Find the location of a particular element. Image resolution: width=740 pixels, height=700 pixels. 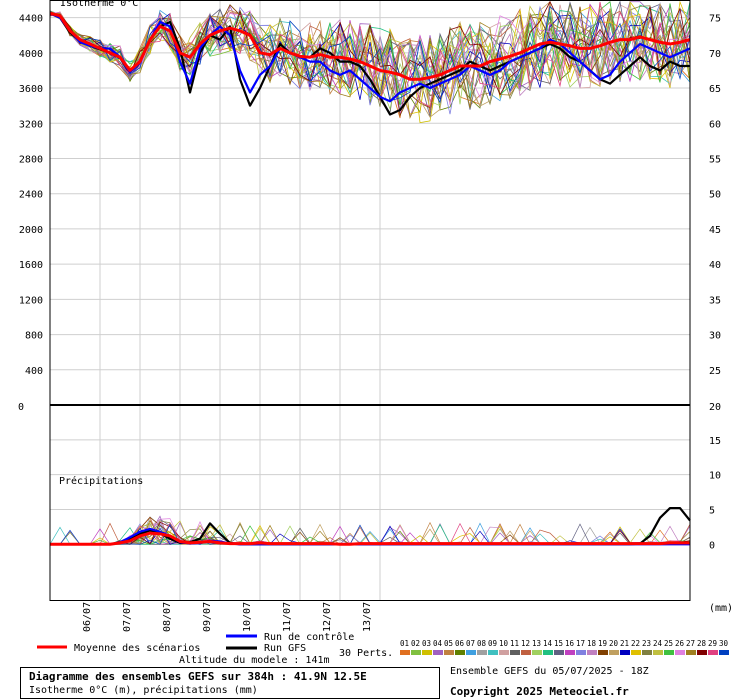

pert-legend-num: 30 is located at coordinates (724, 643).